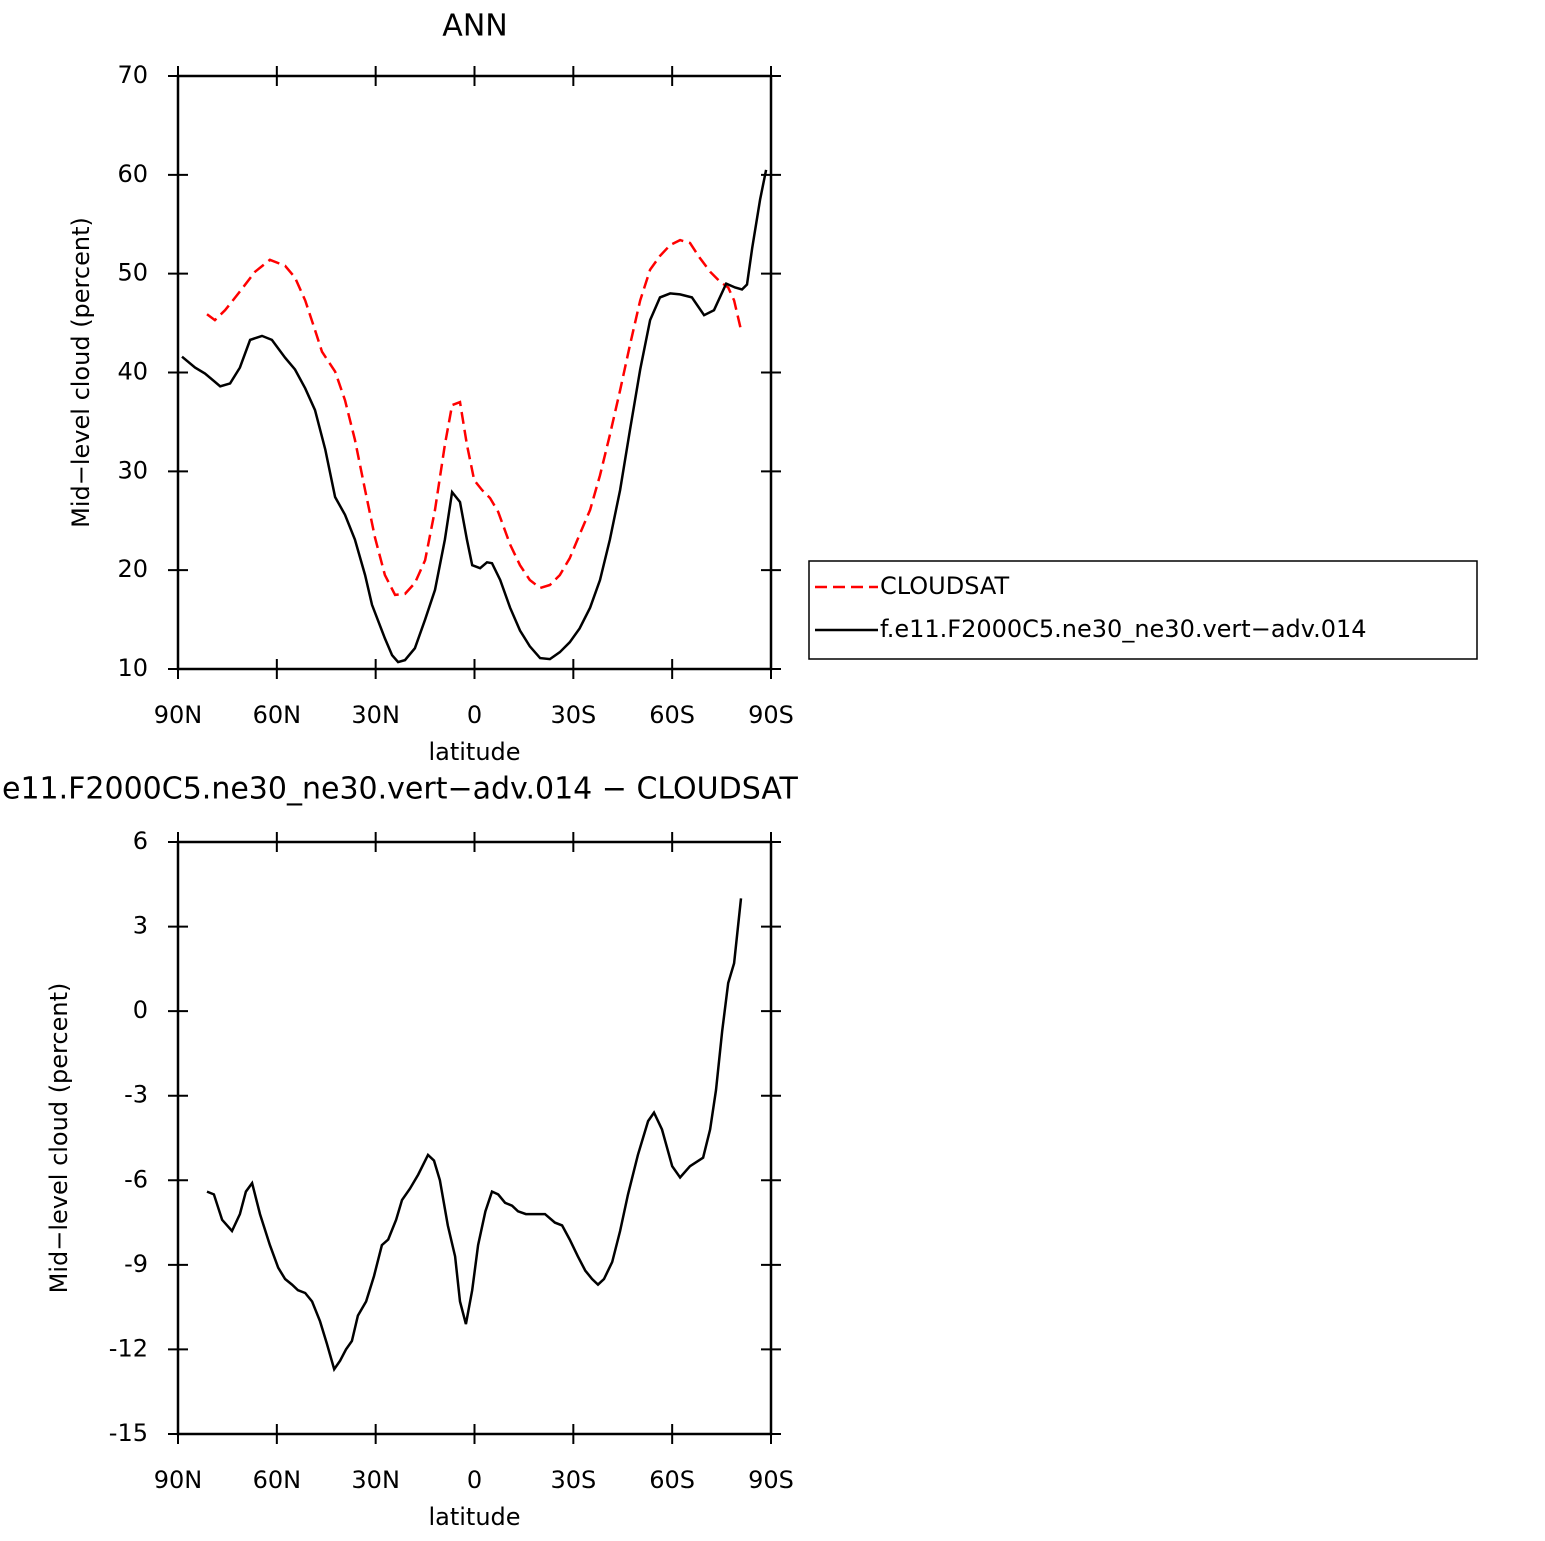  Describe the element at coordinates (140, 1010) in the screenshot. I see `y-tick-label: 0` at that location.